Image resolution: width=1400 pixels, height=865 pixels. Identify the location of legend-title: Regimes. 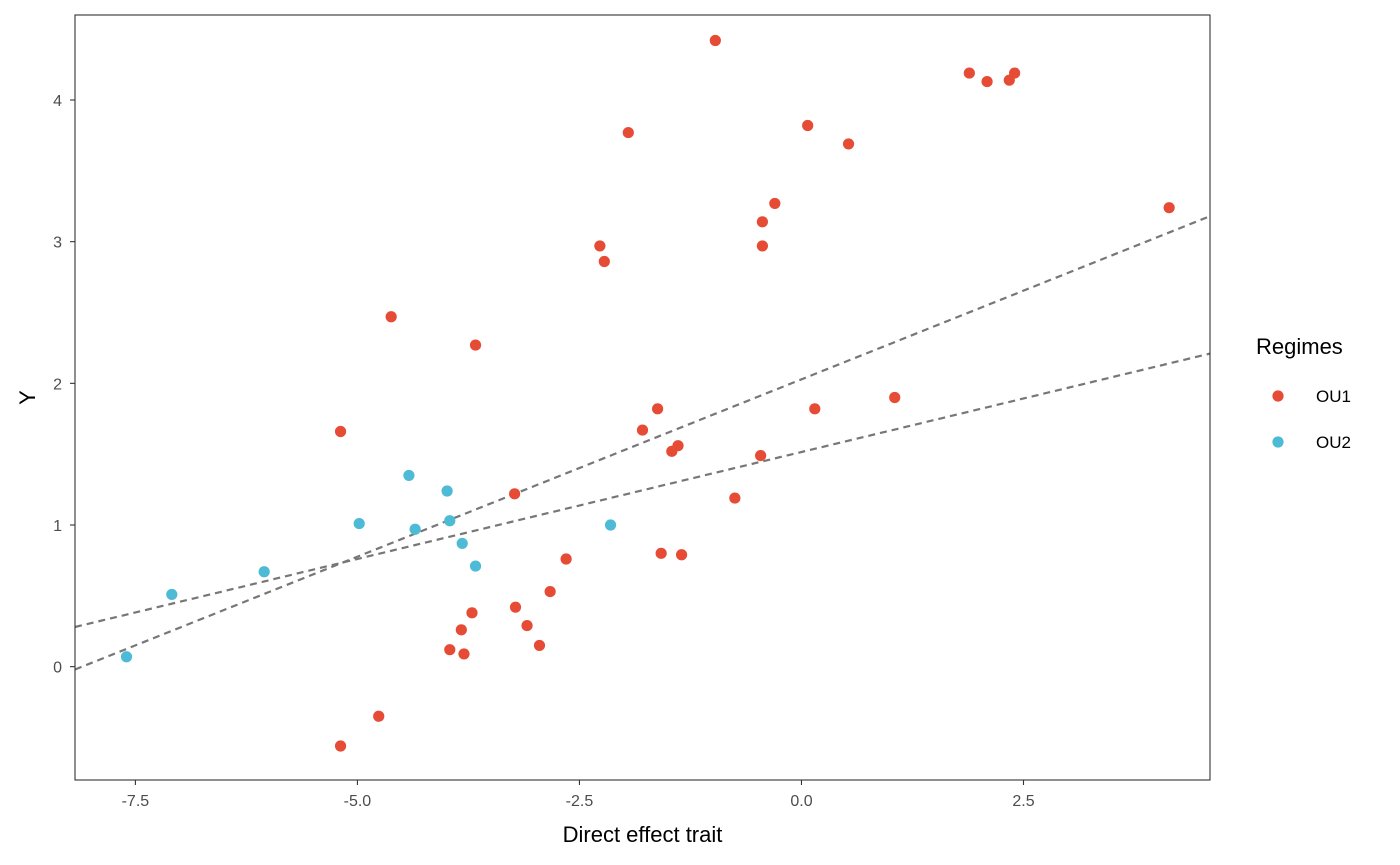
(1299, 346).